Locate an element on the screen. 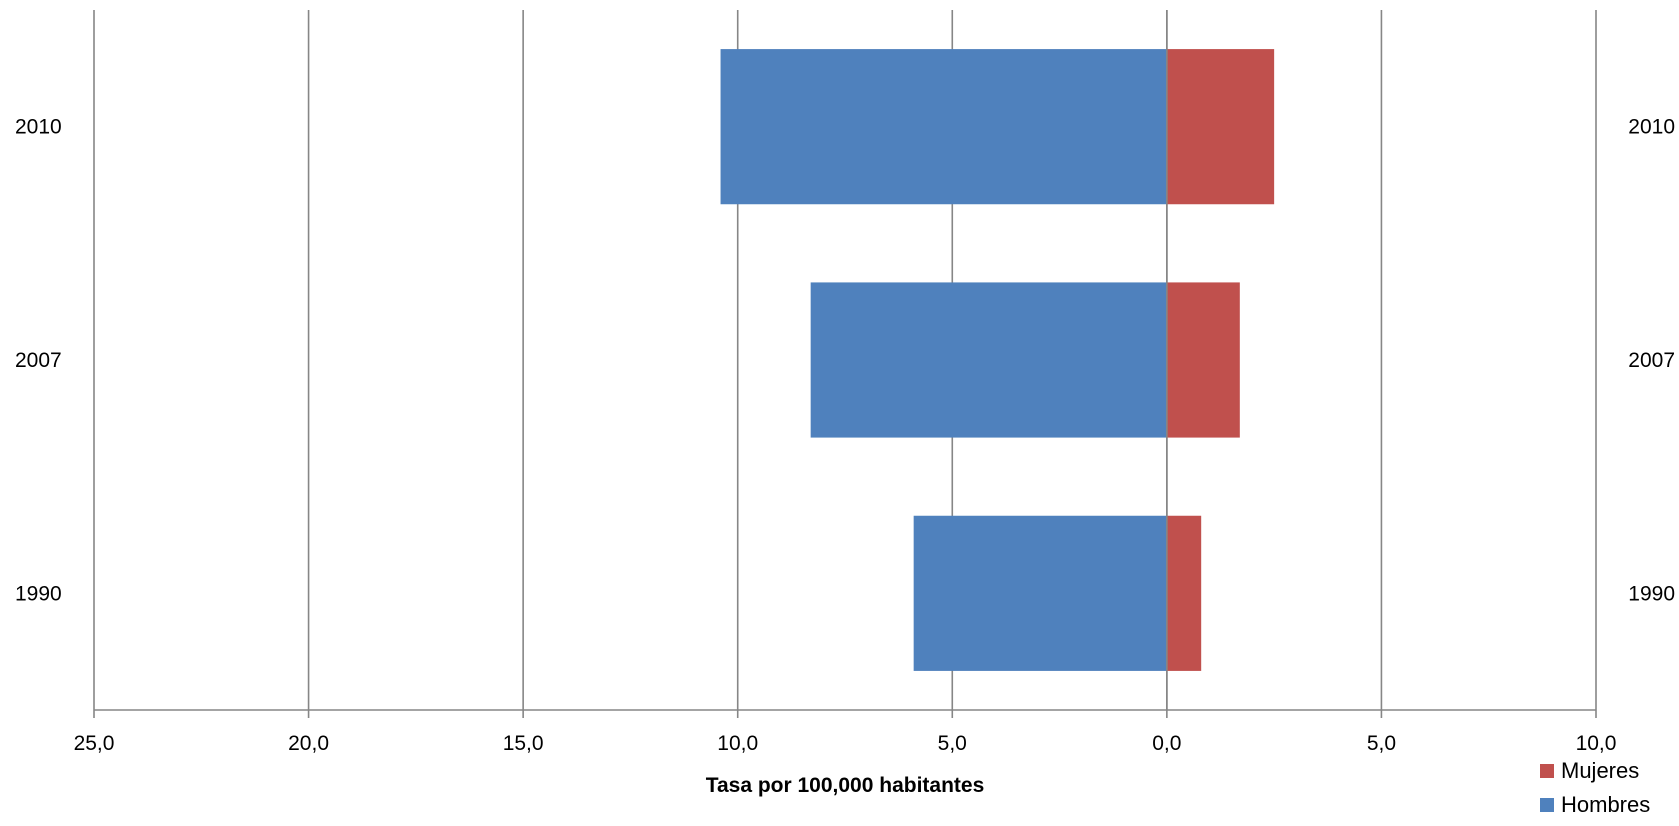  legend-swatch-mujeres is located at coordinates (1547, 771).